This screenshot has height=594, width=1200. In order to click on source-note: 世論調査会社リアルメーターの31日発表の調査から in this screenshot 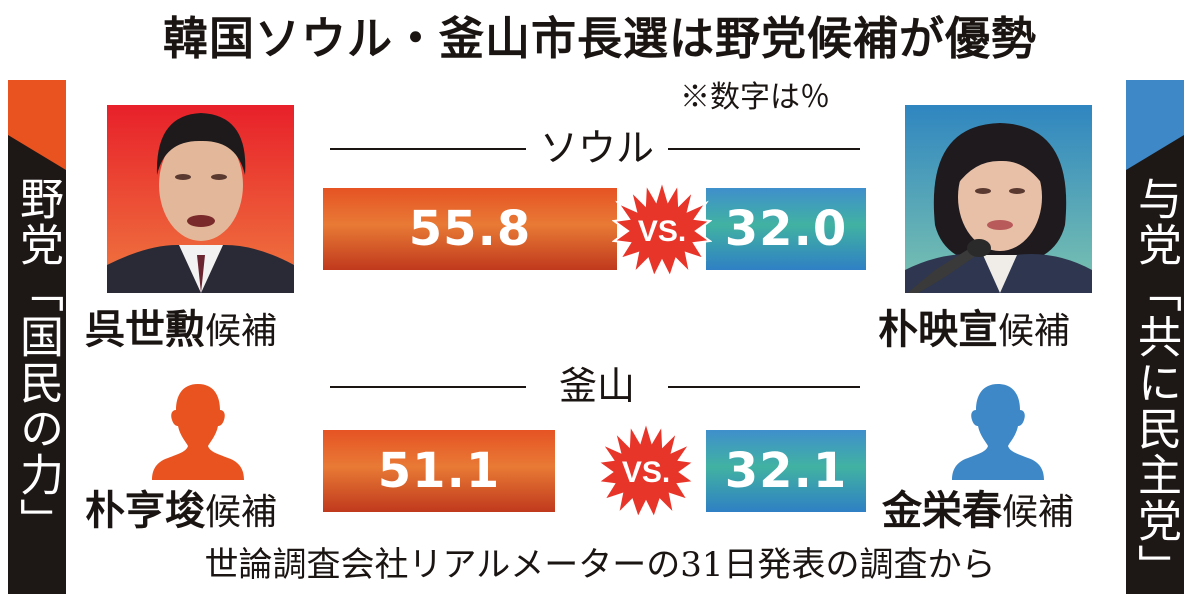, I will do `click(600, 565)`.